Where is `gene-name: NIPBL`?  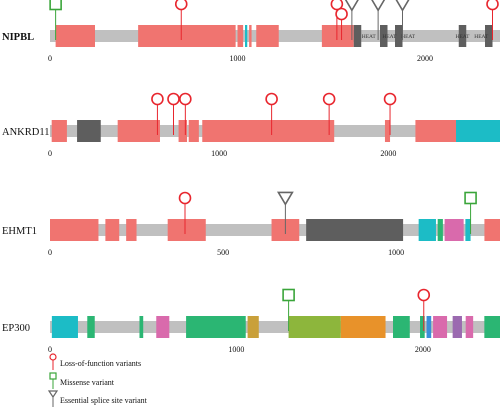 gene-name: NIPBL is located at coordinates (18, 37).